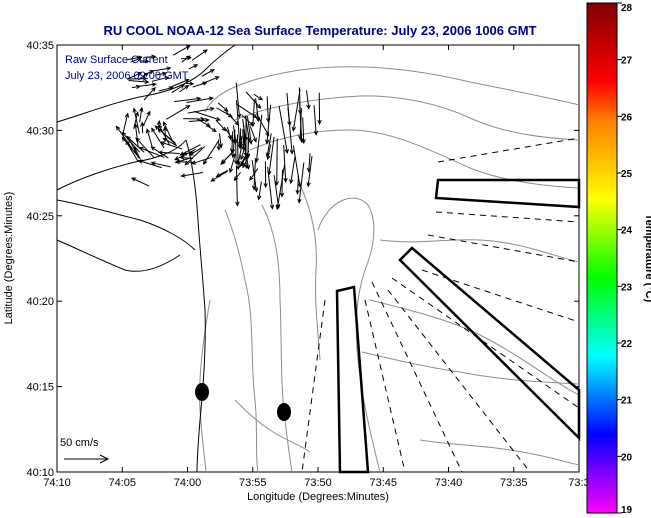 Image resolution: width=651 pixels, height=518 pixels. I want to click on colorbar-tick-label: 23, so click(627, 287).